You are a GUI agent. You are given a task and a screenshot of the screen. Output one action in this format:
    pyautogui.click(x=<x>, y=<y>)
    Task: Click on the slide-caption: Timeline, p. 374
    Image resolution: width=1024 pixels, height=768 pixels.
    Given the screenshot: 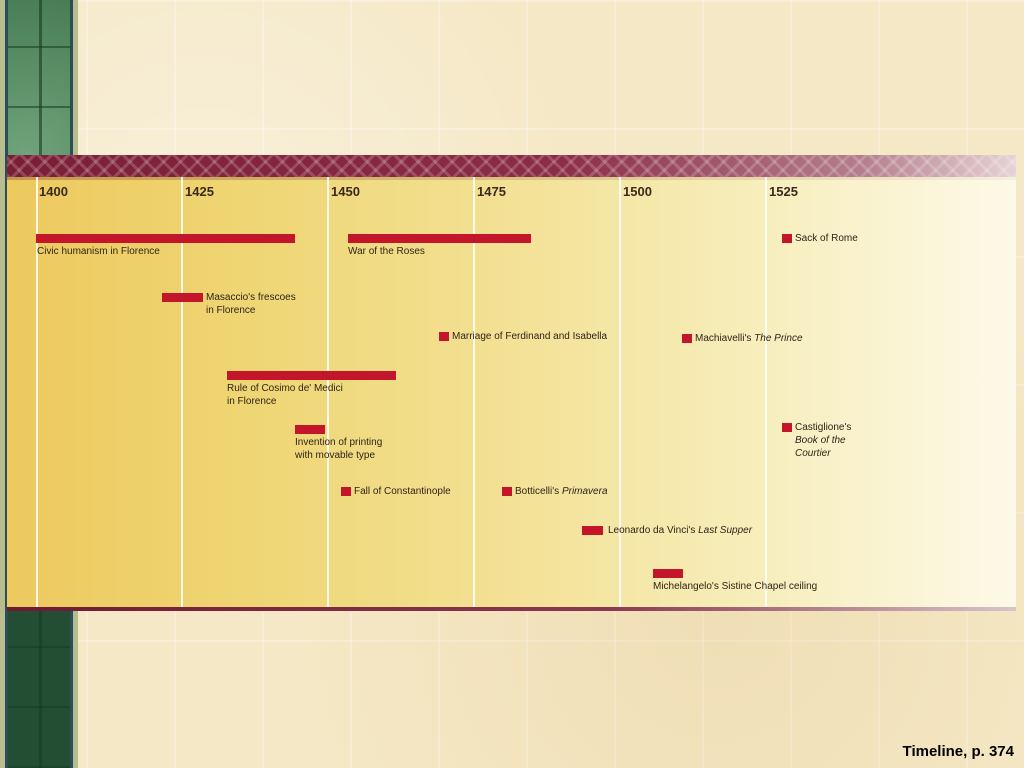 What is the action you would take?
    pyautogui.click(x=958, y=751)
    